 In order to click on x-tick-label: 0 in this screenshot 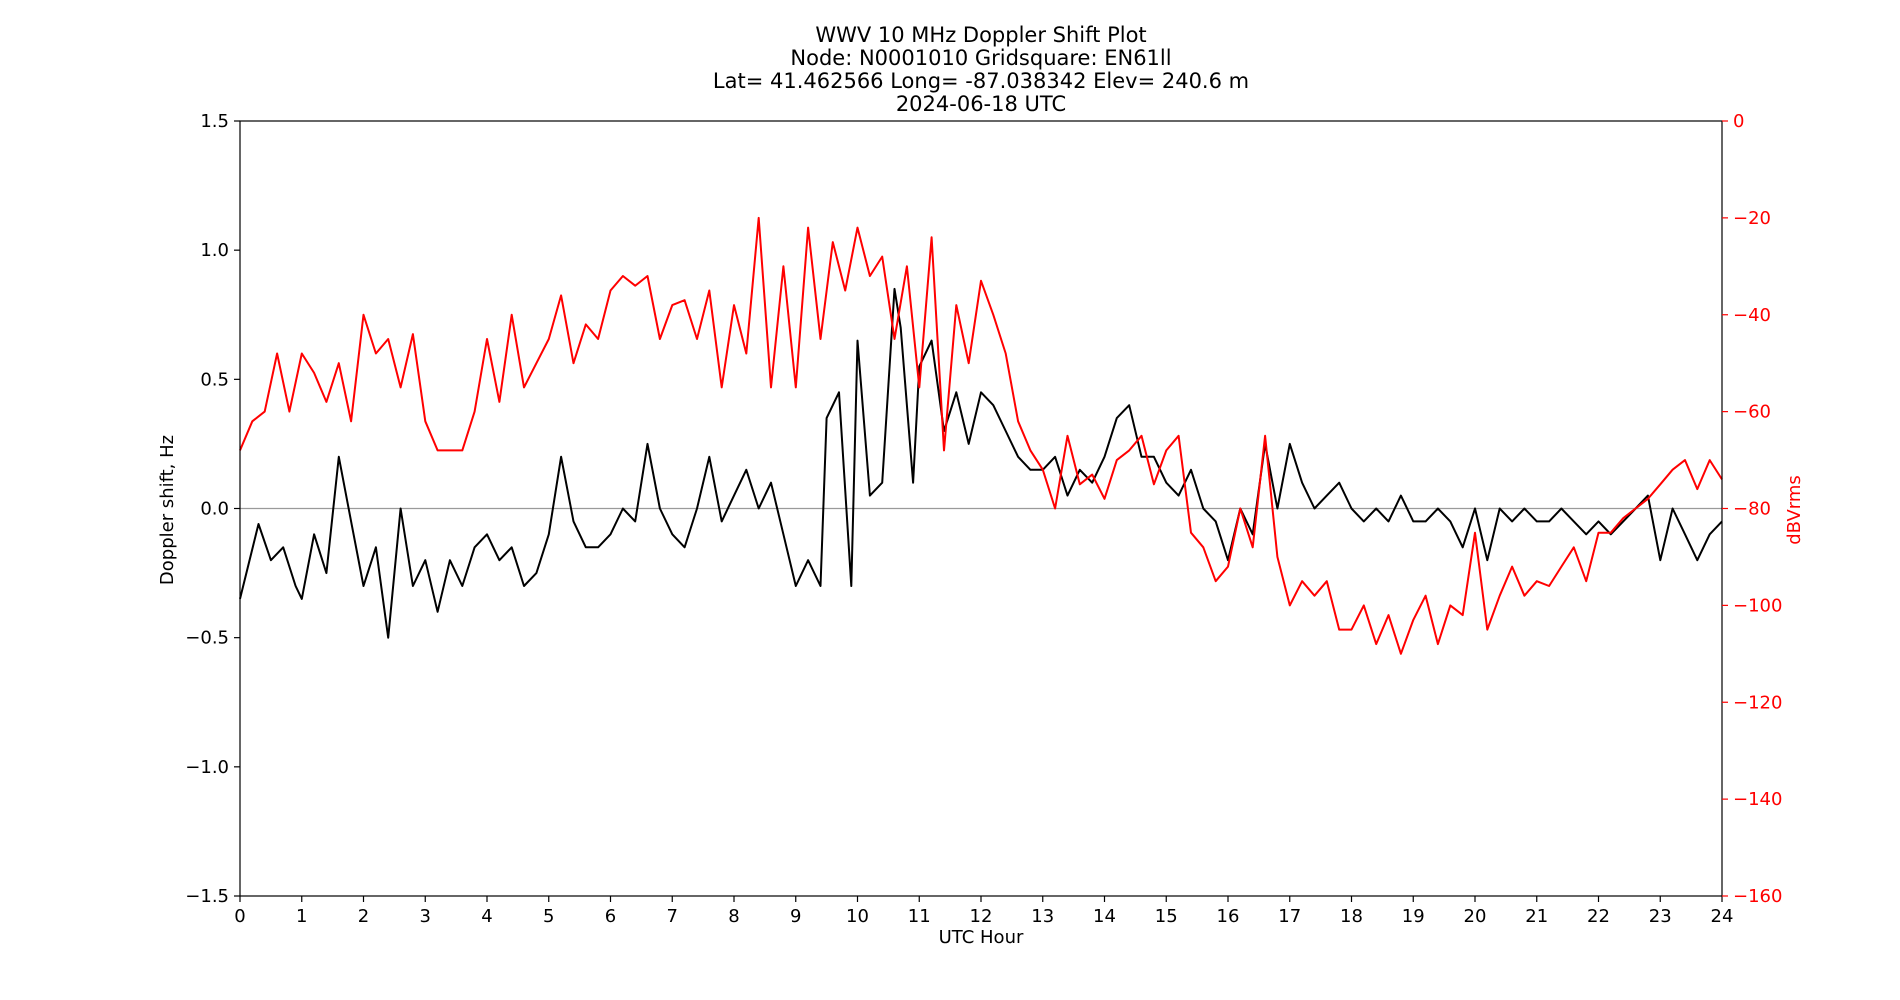, I will do `click(239, 916)`.